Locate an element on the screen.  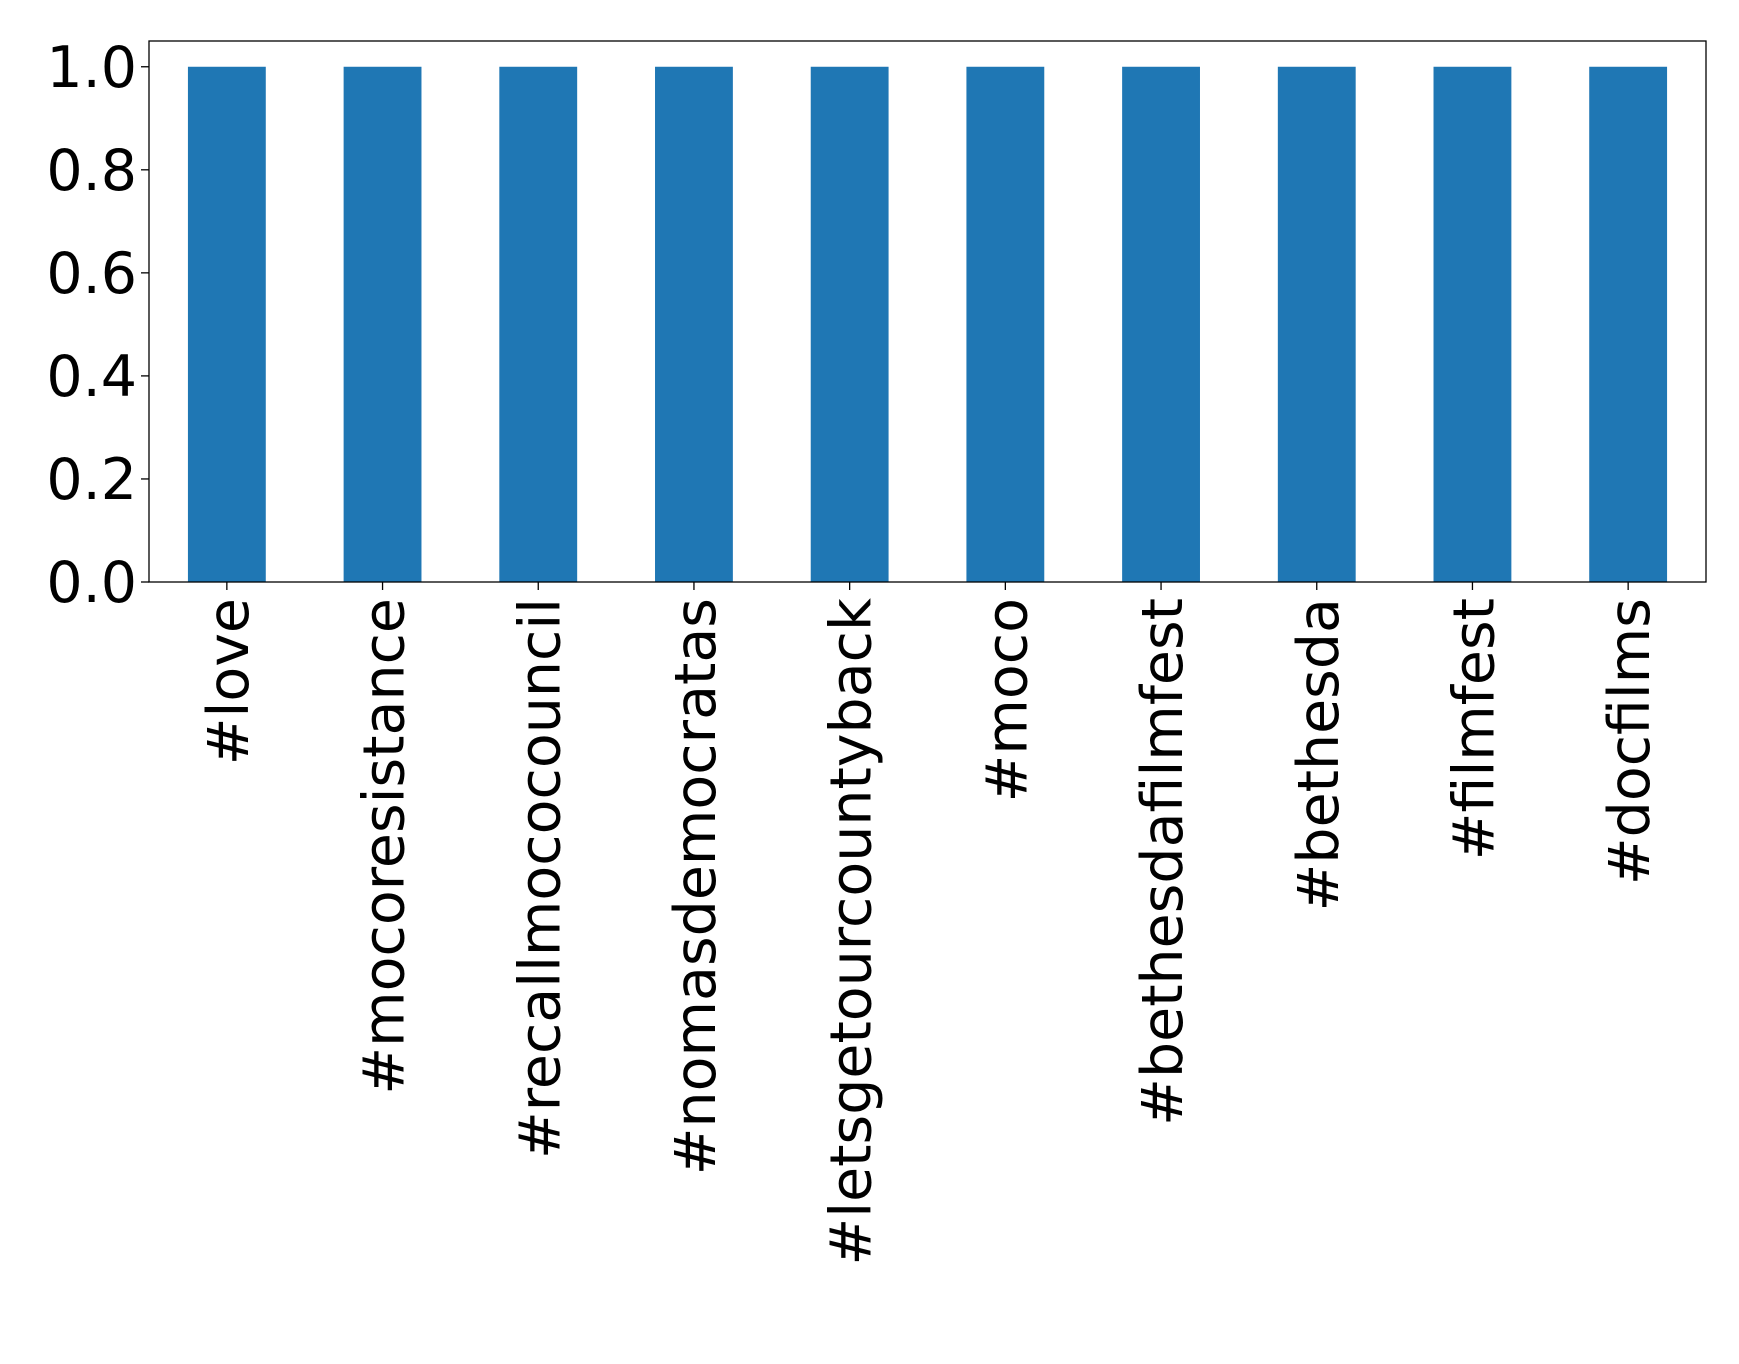
x-tick-label: #recallmococouncil is located at coordinates (540, 878).